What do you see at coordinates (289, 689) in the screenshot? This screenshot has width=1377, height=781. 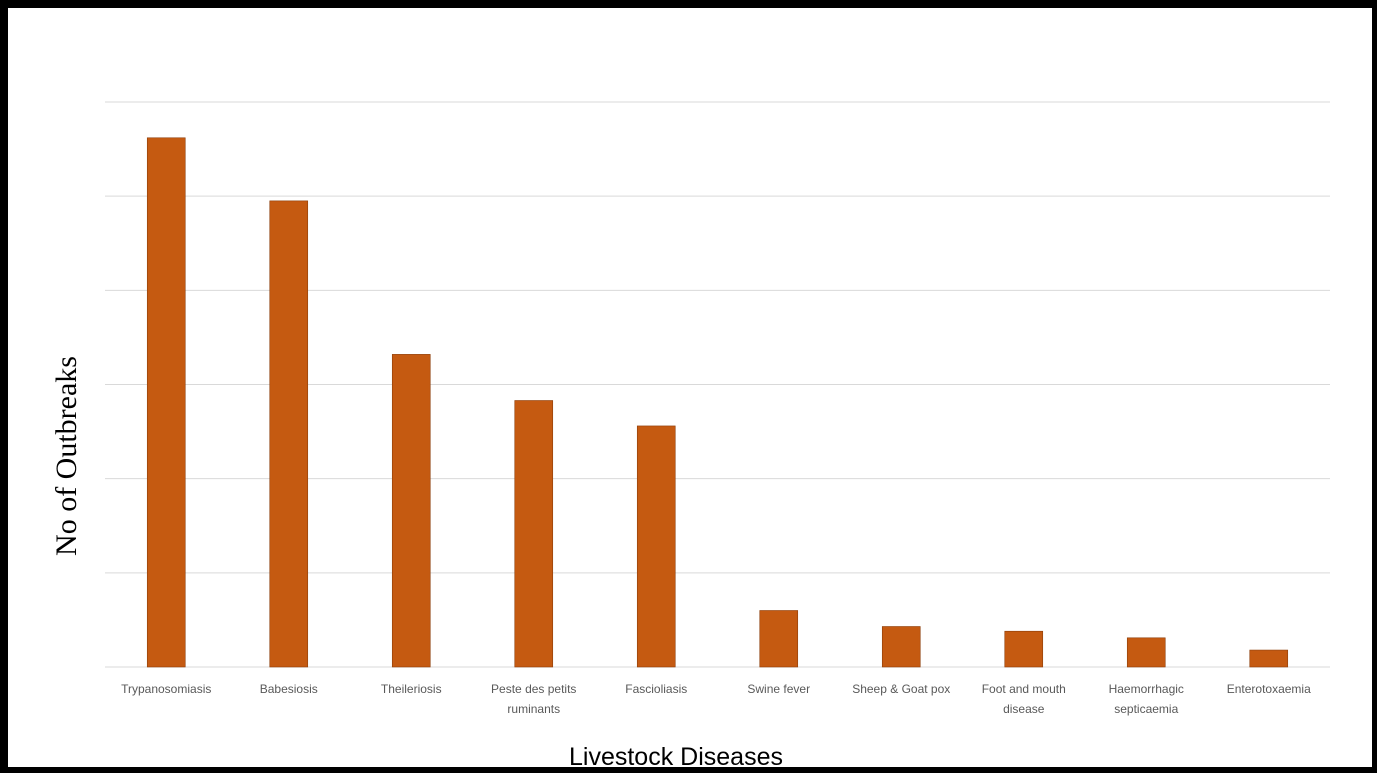 I see `x-tick-label-2: Babesiosis` at bounding box center [289, 689].